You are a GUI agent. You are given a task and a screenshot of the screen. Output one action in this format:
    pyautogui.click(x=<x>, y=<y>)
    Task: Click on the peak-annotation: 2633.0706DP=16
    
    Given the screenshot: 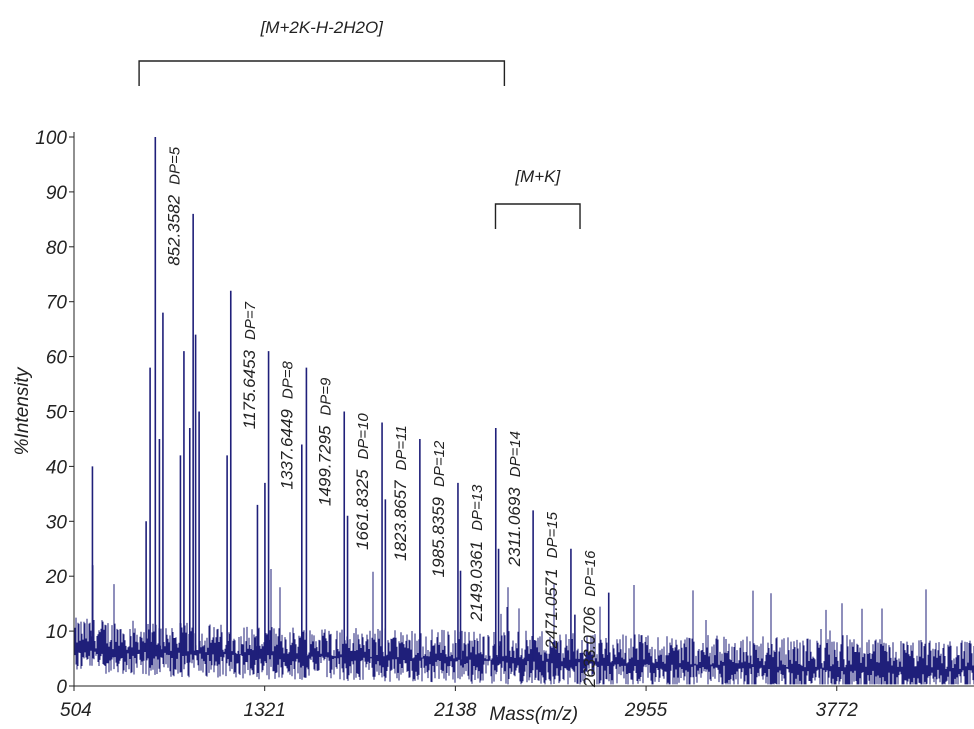 What is the action you would take?
    pyautogui.click(x=589, y=619)
    